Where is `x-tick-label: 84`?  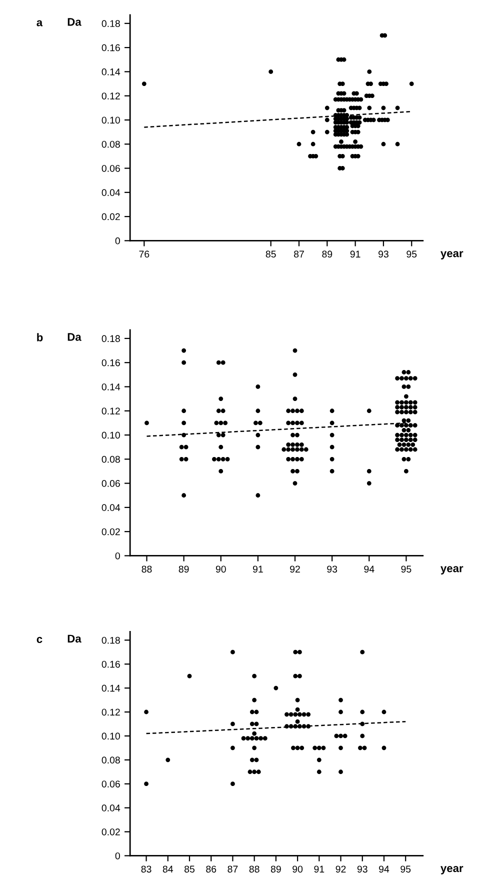 x-tick-label: 84 is located at coordinates (168, 869).